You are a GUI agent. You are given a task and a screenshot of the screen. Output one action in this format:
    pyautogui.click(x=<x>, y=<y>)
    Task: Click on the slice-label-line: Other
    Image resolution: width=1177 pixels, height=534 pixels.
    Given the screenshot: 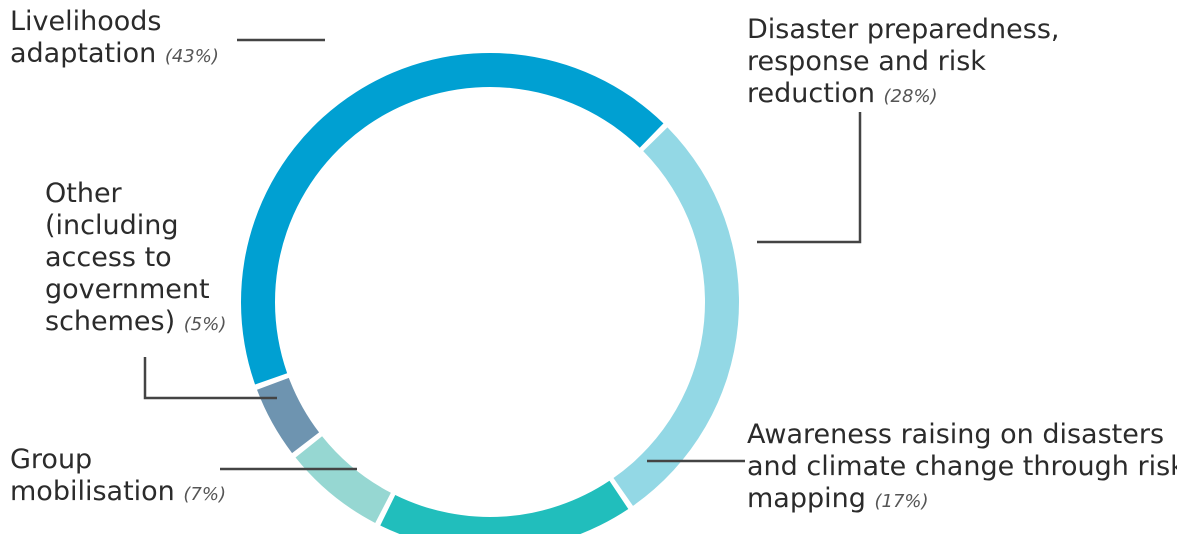 What is the action you would take?
    pyautogui.click(x=83, y=193)
    